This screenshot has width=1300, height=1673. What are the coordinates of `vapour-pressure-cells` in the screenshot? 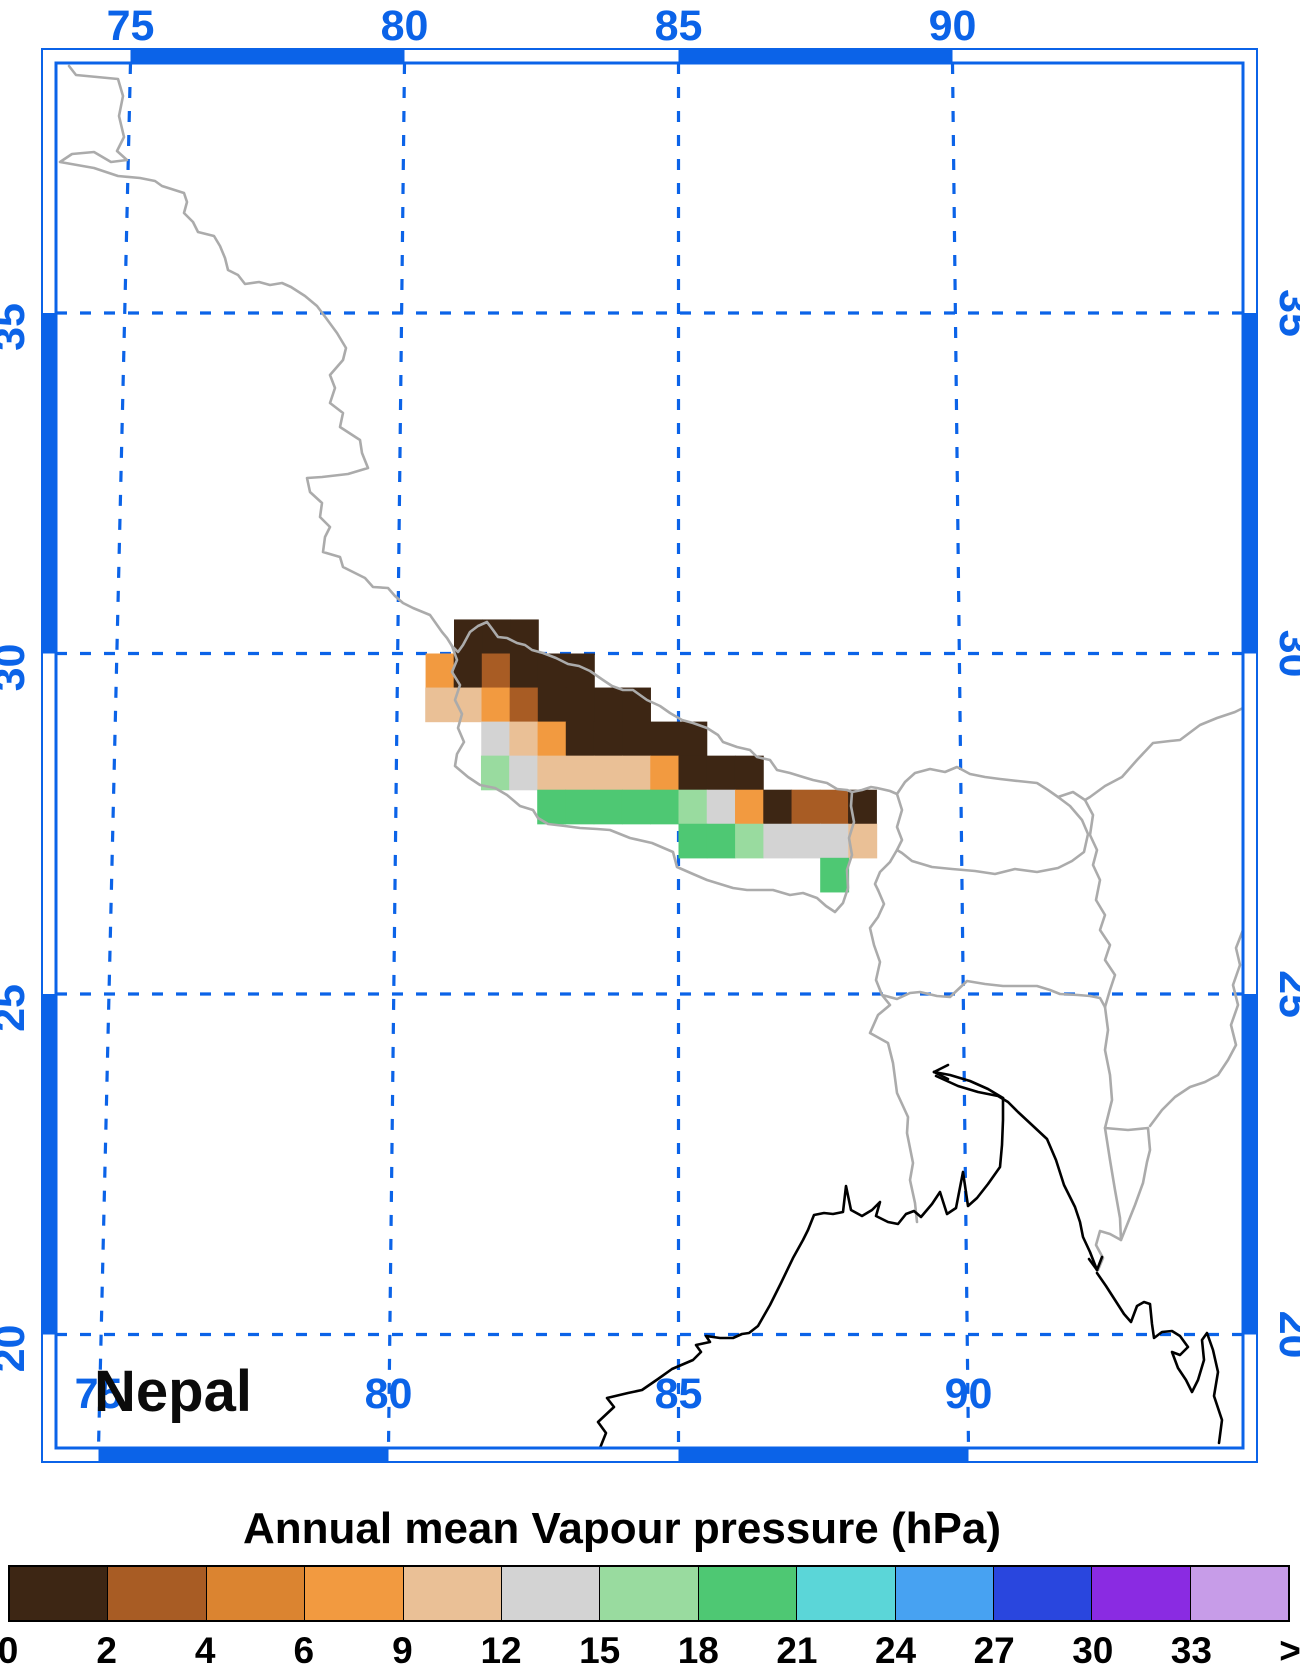 It's located at (651, 756).